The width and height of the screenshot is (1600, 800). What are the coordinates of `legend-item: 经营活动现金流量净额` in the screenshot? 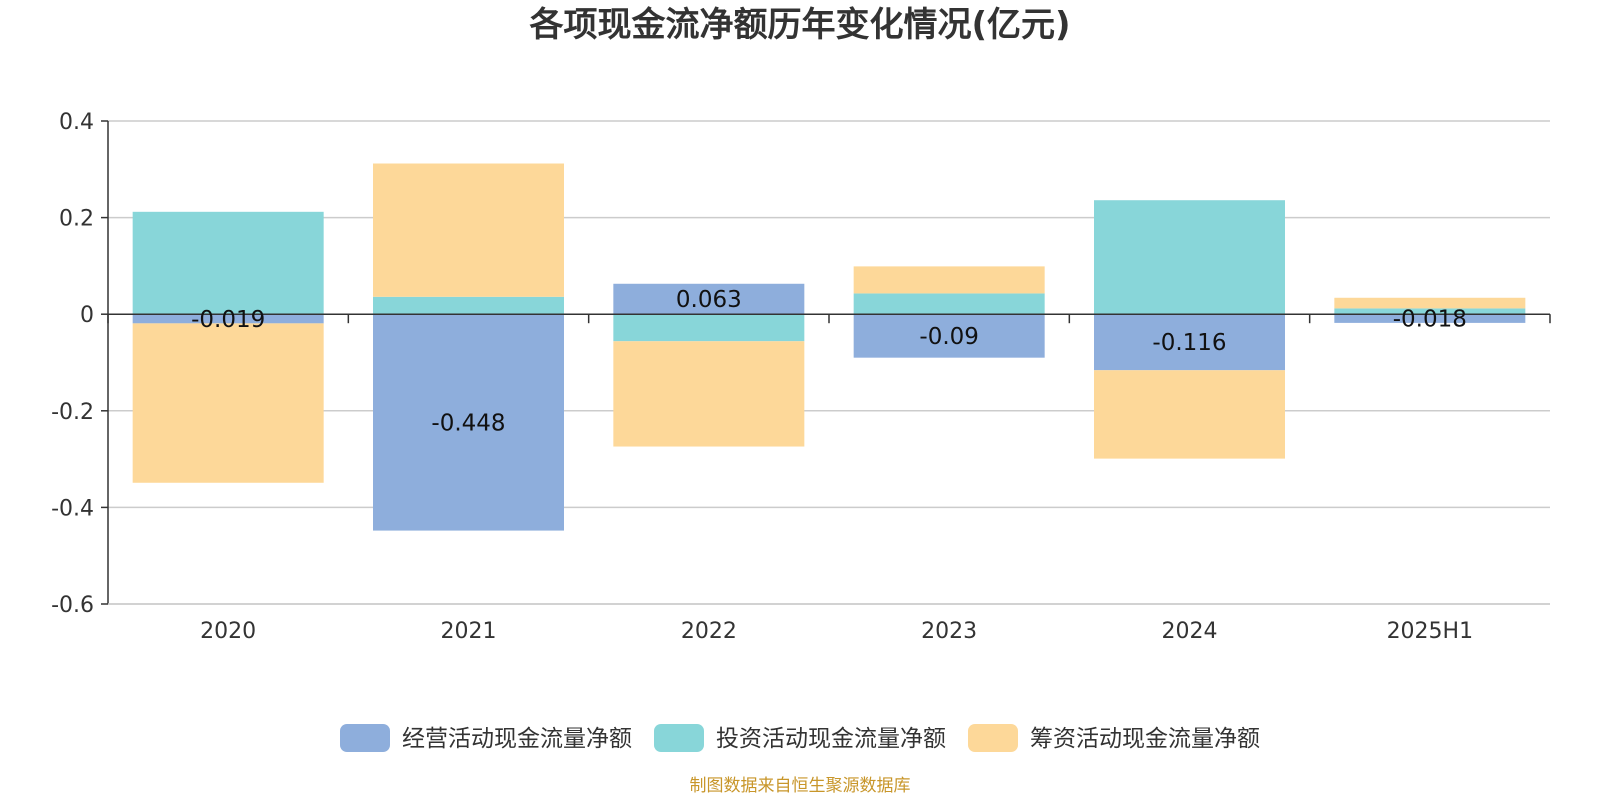 It's located at (486, 738).